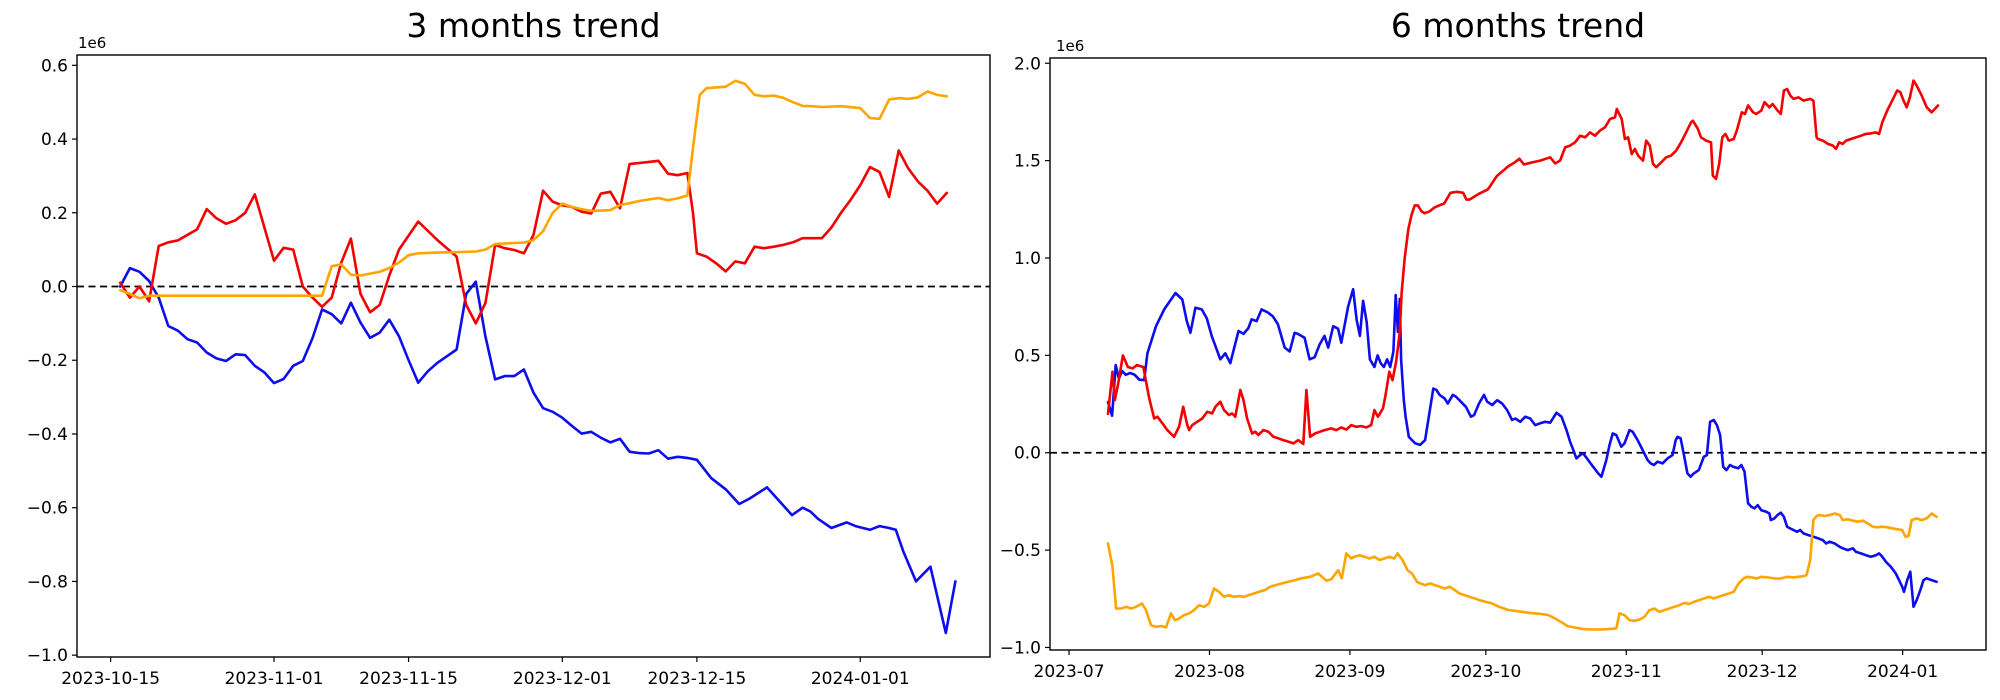 Image resolution: width=2000 pixels, height=700 pixels. I want to click on x-tick-label: 2024-01-01, so click(860, 679).